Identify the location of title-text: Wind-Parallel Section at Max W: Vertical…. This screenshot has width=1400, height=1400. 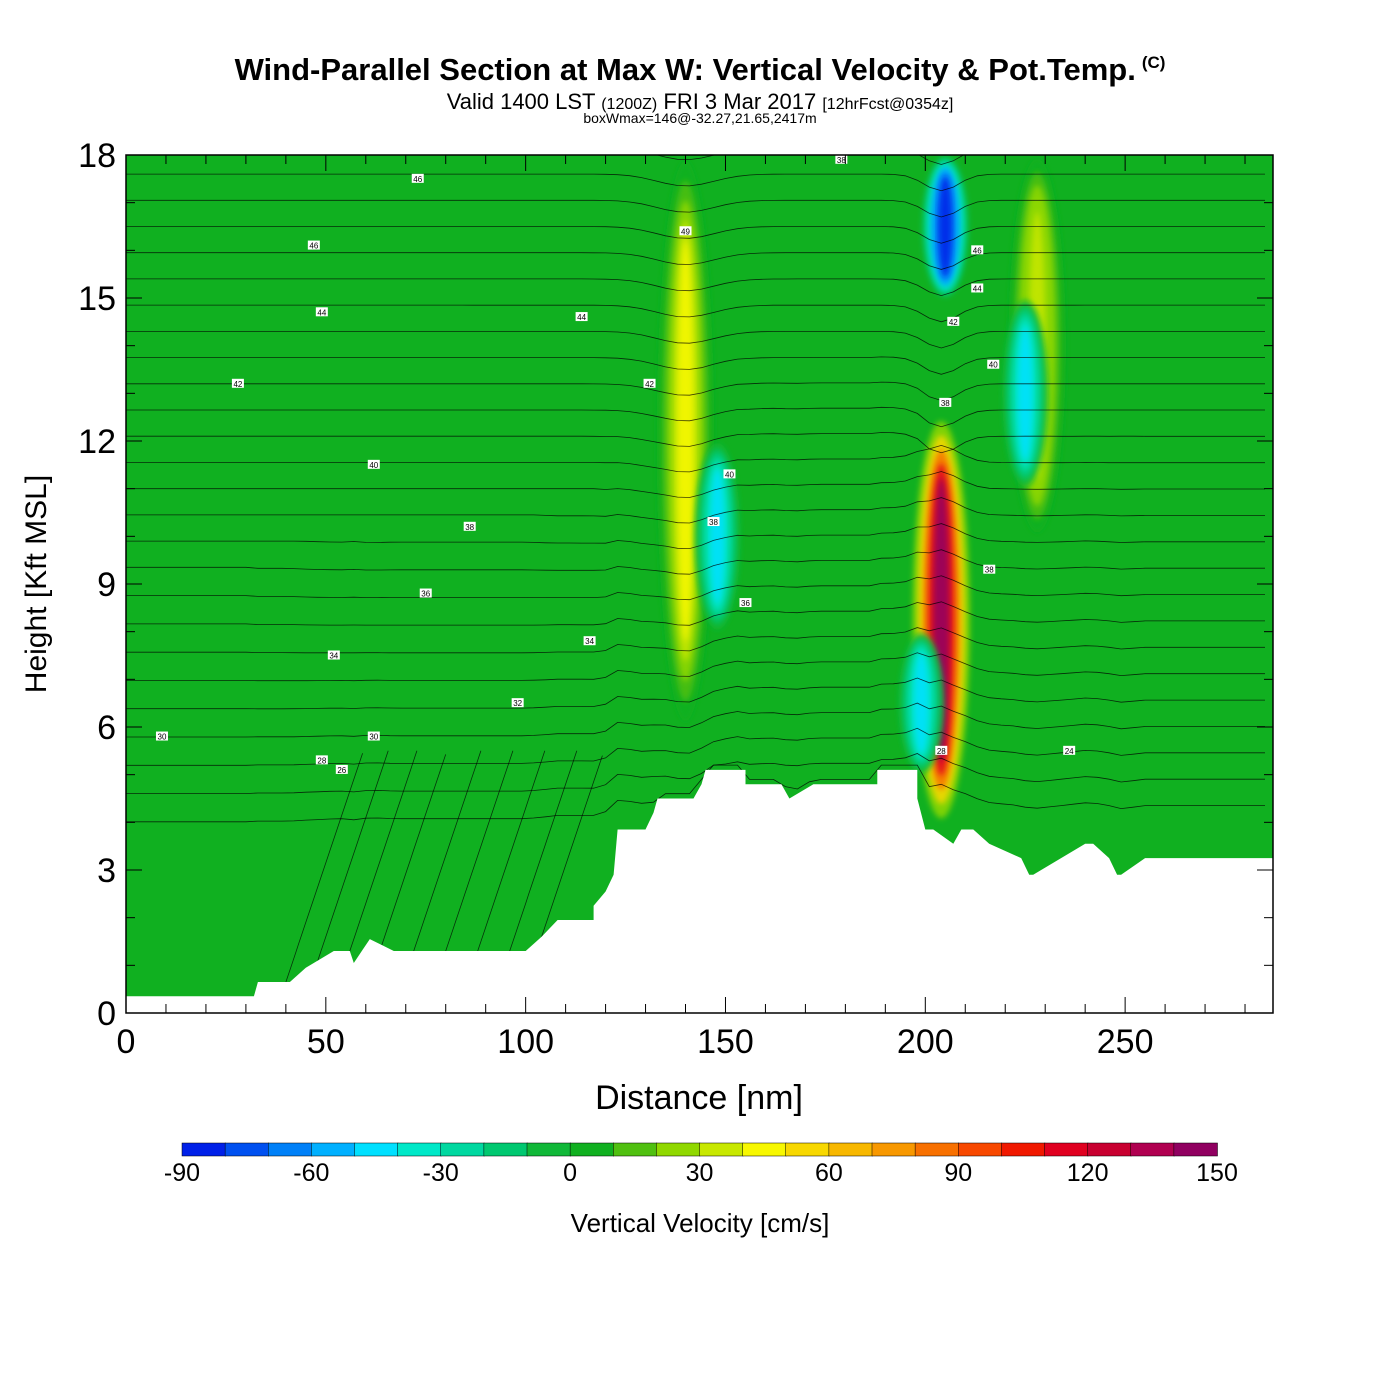
(685, 69).